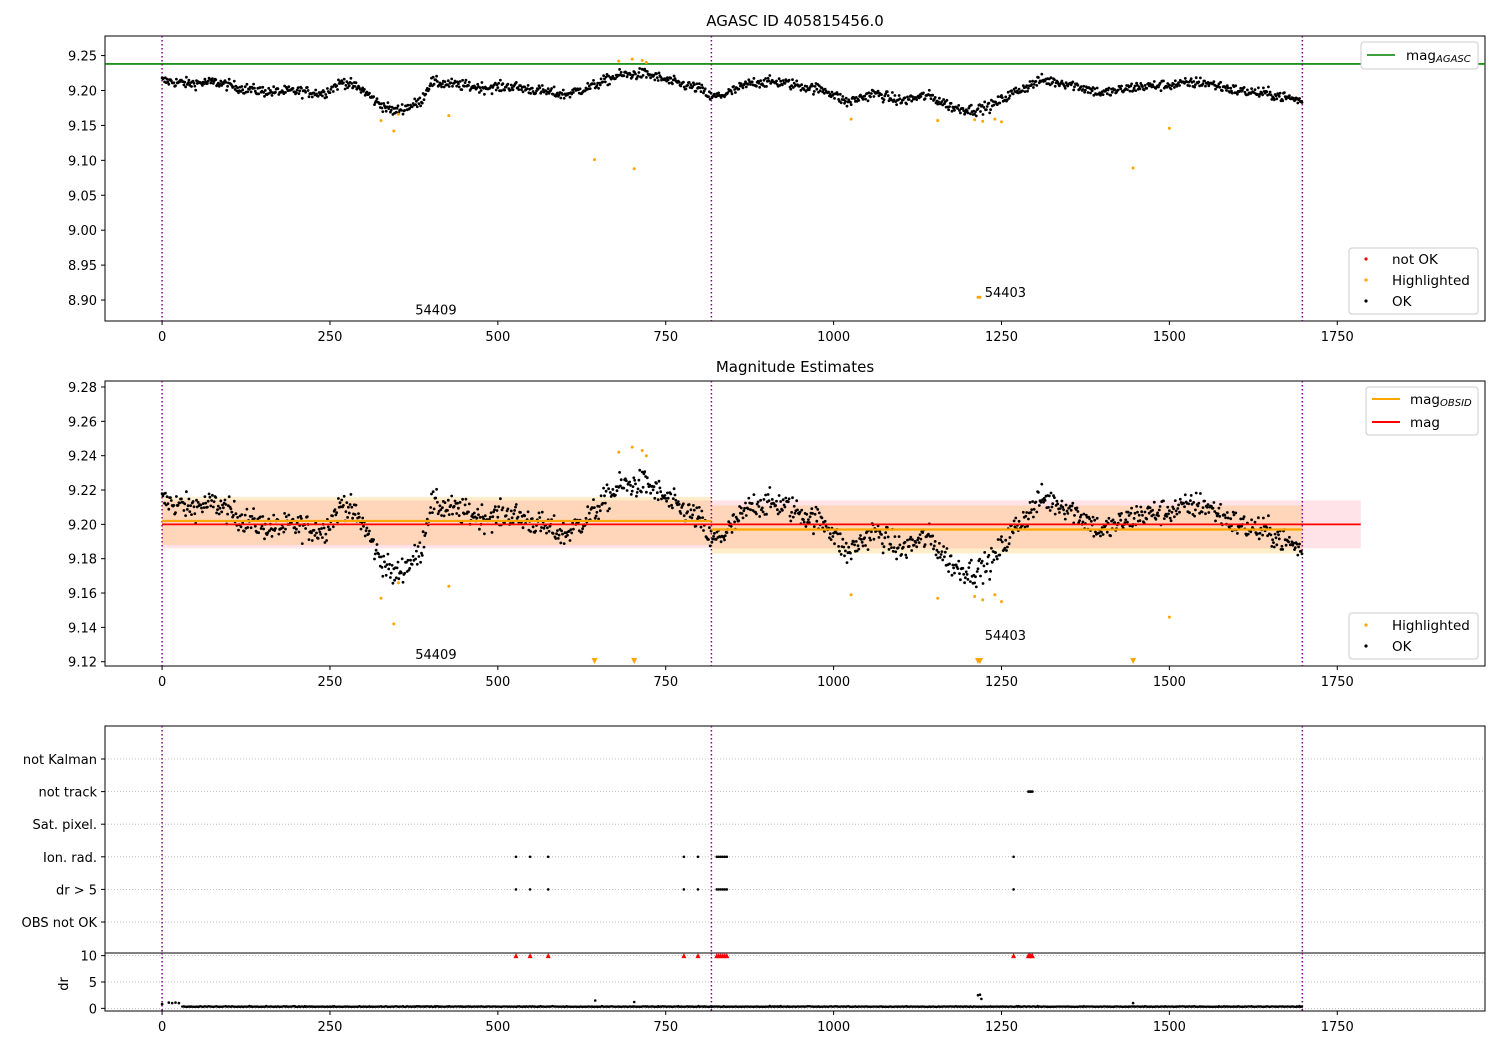 This screenshot has width=1500, height=1050. Describe the element at coordinates (82, 388) in the screenshot. I see `y-tick-label: 9.28` at that location.